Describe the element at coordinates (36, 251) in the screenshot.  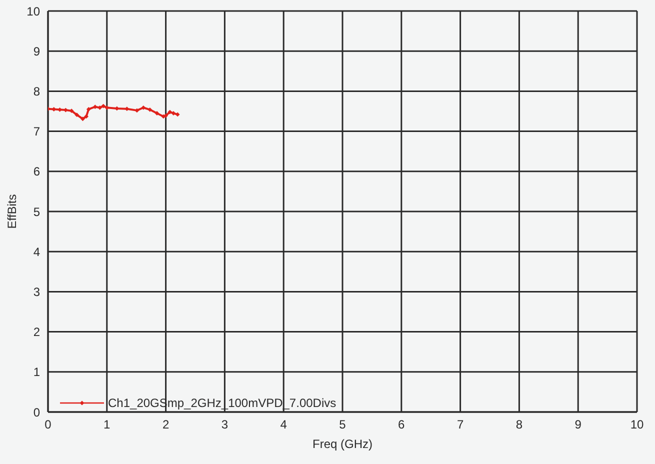
I see `y-tick-label: 4` at that location.